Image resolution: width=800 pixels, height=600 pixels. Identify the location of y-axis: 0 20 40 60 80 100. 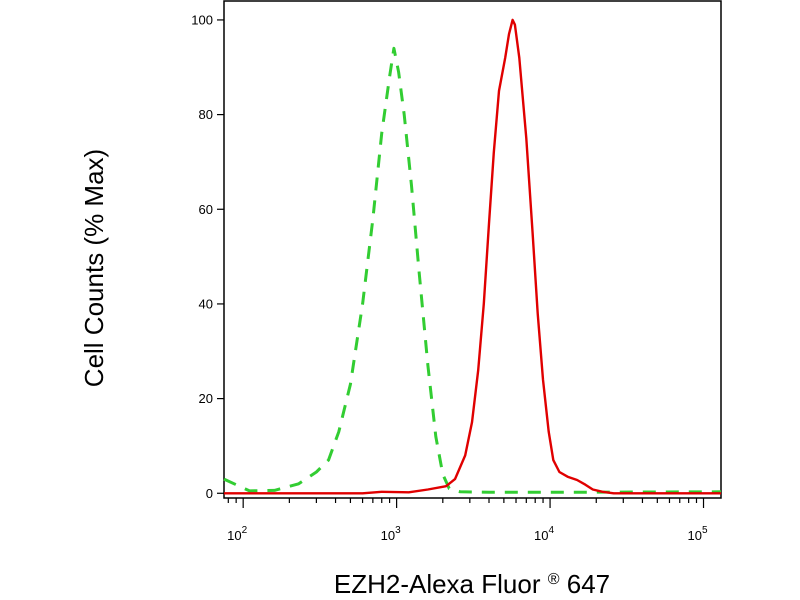
(207, 256).